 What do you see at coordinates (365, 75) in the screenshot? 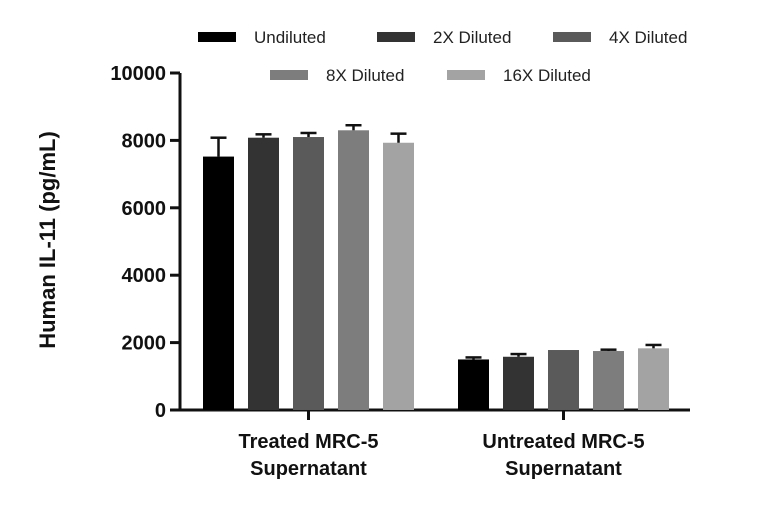
I see `legend-label: 8X Diluted` at bounding box center [365, 75].